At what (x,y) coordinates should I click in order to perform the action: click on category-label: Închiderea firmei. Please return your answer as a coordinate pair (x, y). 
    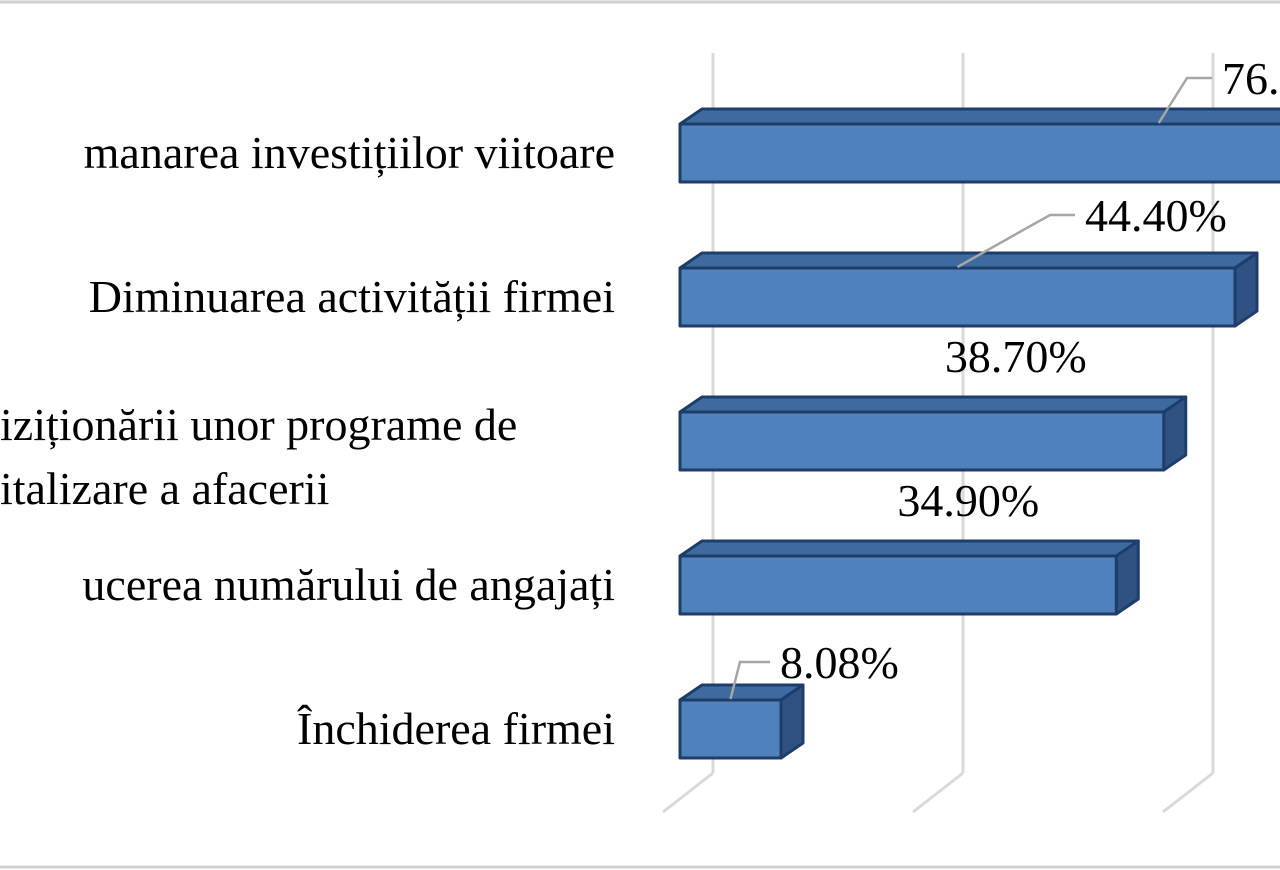
    Looking at the image, I should click on (456, 728).